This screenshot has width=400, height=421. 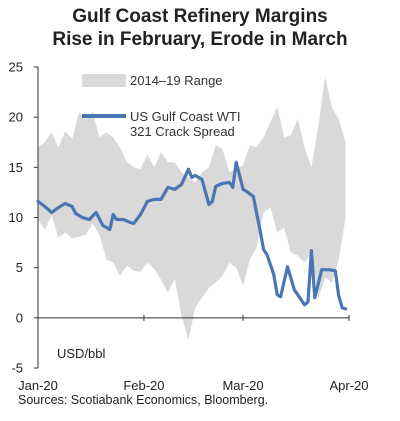 What do you see at coordinates (242, 385) in the screenshot?
I see `x-tick-label: Mar-20` at bounding box center [242, 385].